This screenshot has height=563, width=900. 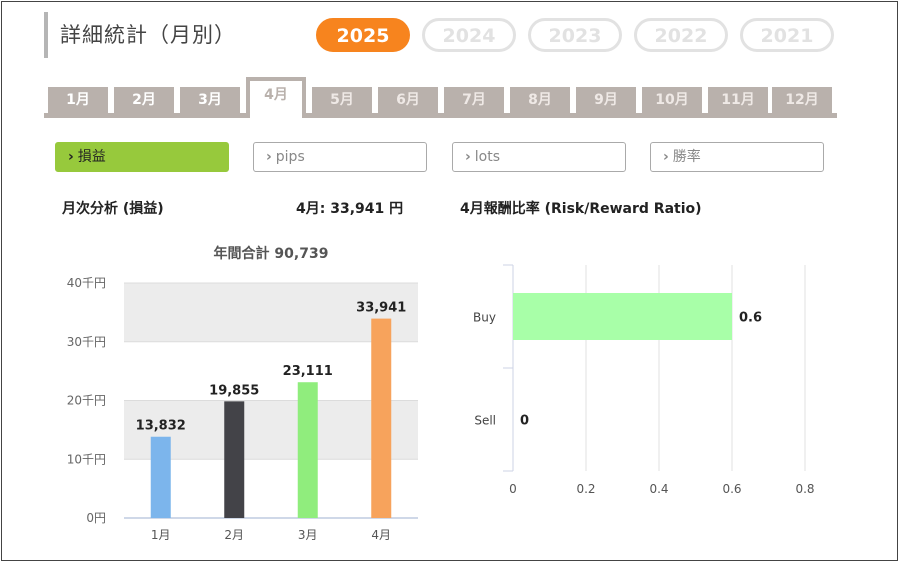 What do you see at coordinates (686, 157) in the screenshot?
I see `filter-label: 勝率` at bounding box center [686, 157].